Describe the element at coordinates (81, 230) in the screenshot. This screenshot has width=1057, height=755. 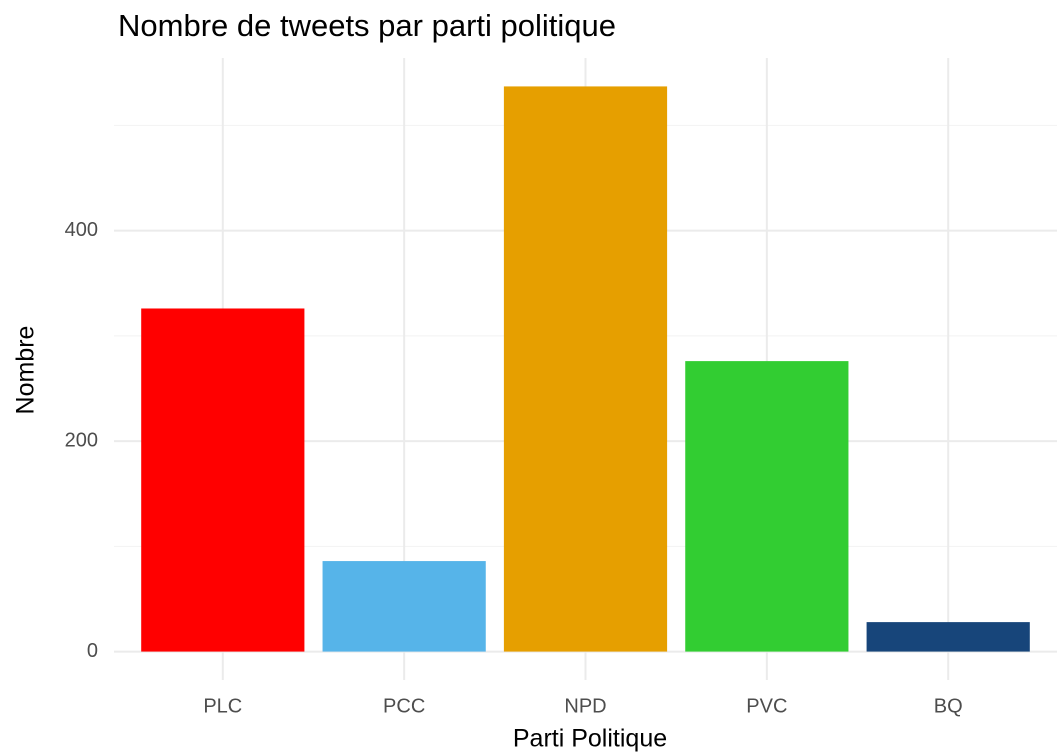
I see `y-tick-label: 400` at that location.